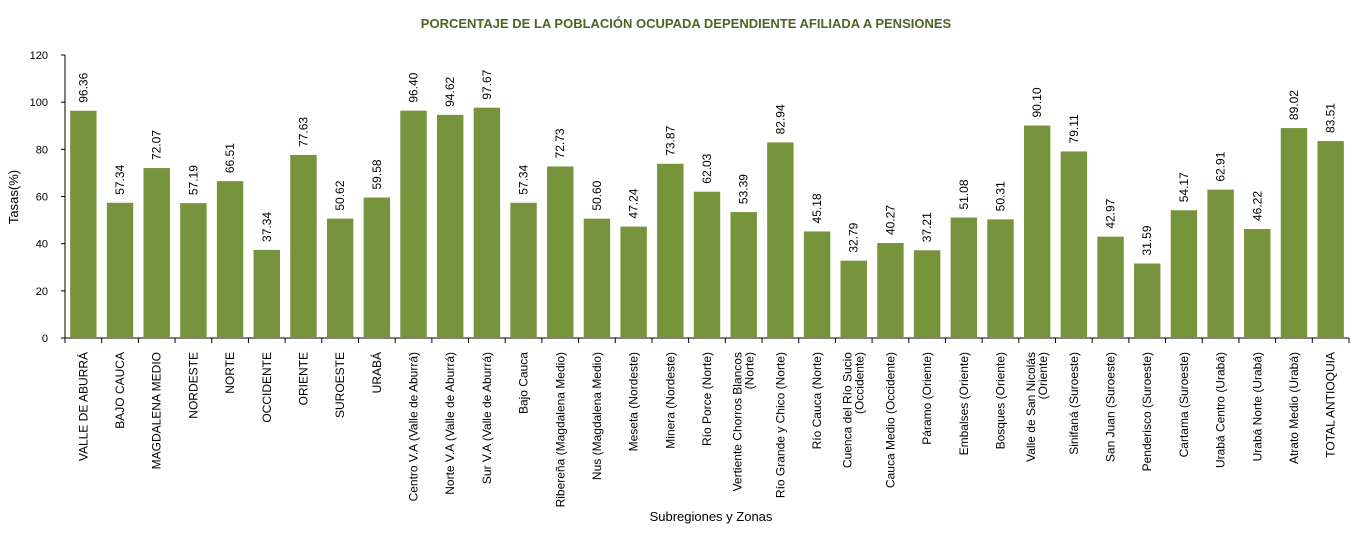  What do you see at coordinates (560, 429) in the screenshot?
I see `x-tick-label: Ribereña (Magdalena Medio)` at bounding box center [560, 429].